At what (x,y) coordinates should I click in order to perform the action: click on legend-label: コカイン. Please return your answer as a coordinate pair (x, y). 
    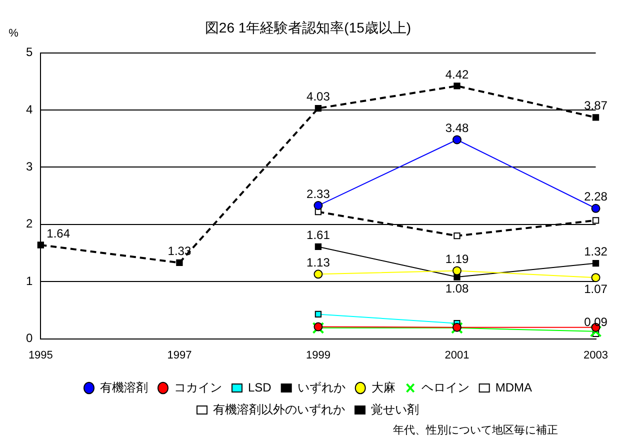
    Looking at the image, I should click on (198, 387).